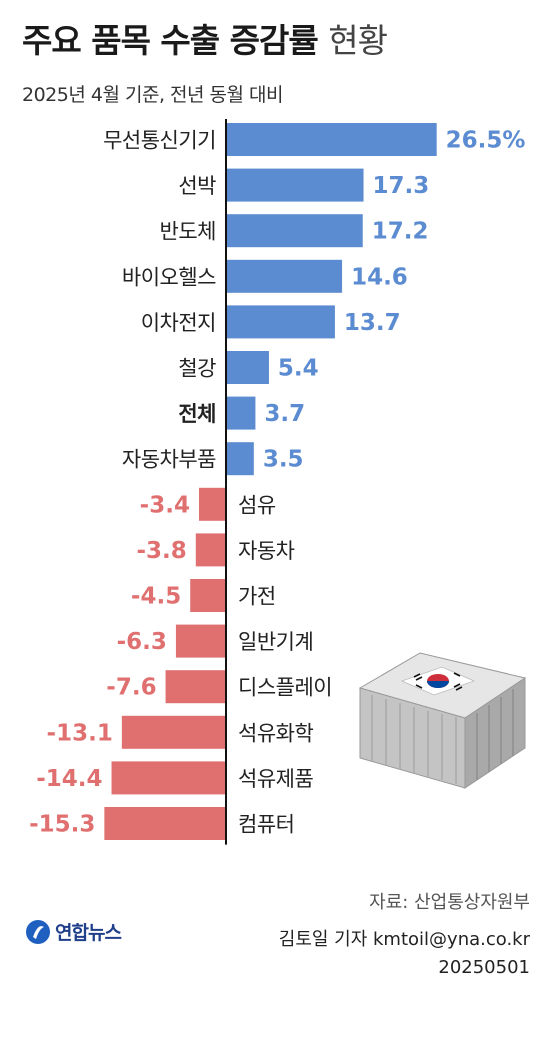 This screenshot has height=1047, width=550. I want to click on category-label: 선박, so click(197, 186).